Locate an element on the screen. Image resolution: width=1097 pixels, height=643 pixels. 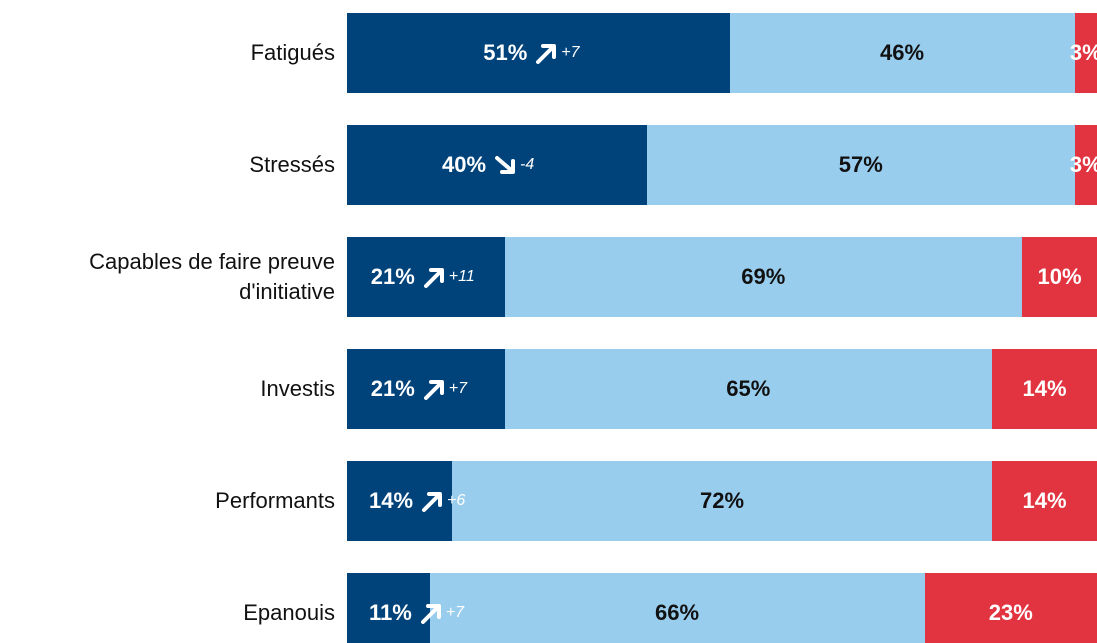
value-label-group: 14% +6 is located at coordinates (417, 501).